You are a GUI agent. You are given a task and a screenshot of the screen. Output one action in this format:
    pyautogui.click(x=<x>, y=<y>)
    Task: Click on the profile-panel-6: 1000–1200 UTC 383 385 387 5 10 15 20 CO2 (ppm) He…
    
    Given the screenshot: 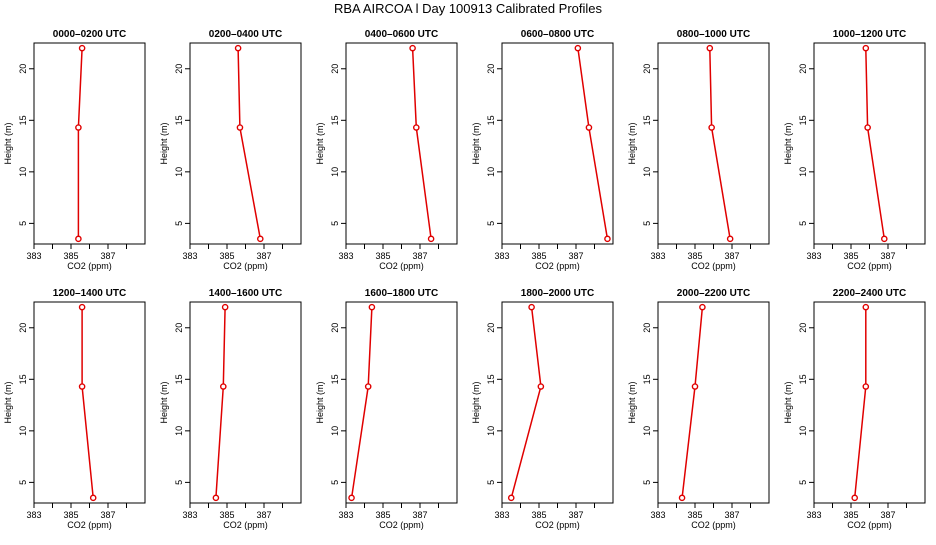 What is the action you would take?
    pyautogui.click(x=854, y=150)
    